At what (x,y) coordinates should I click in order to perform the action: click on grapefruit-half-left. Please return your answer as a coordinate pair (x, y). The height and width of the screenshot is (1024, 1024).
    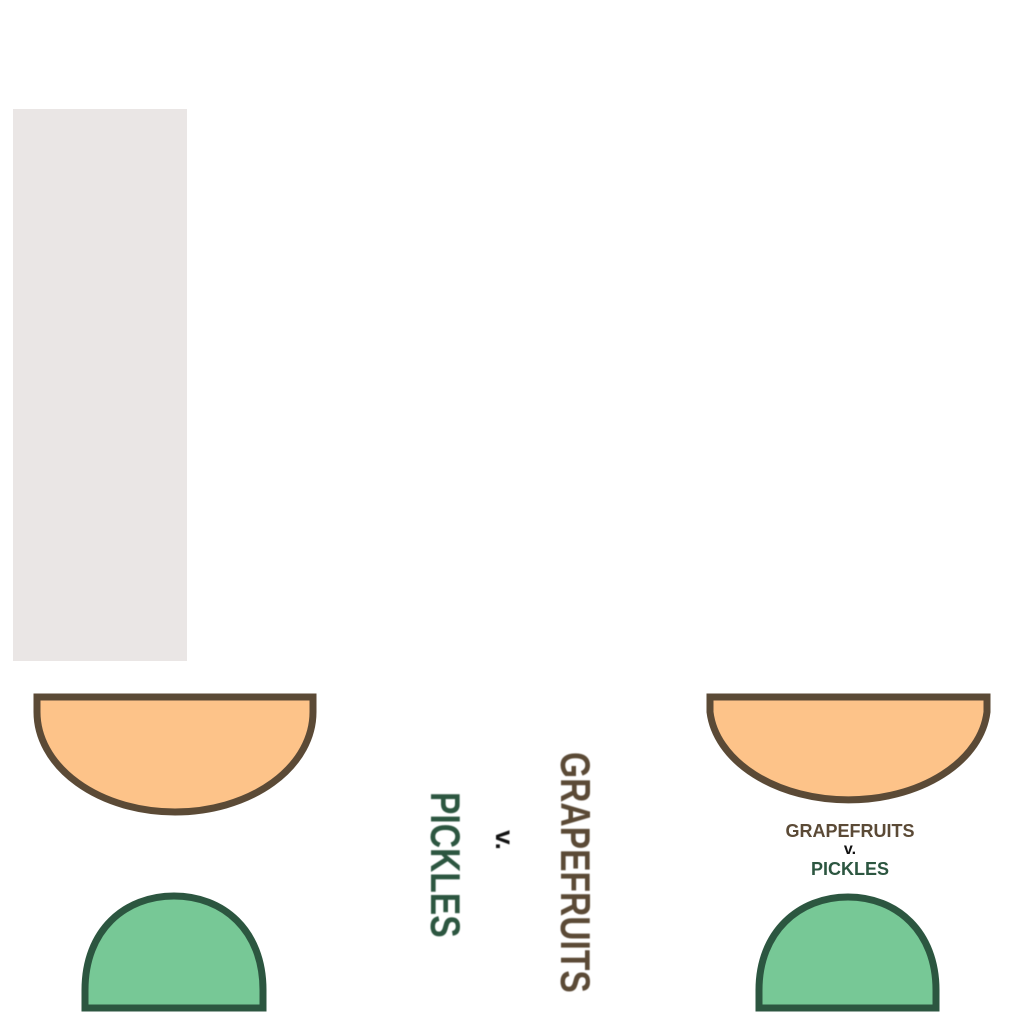
    Looking at the image, I should click on (175, 754).